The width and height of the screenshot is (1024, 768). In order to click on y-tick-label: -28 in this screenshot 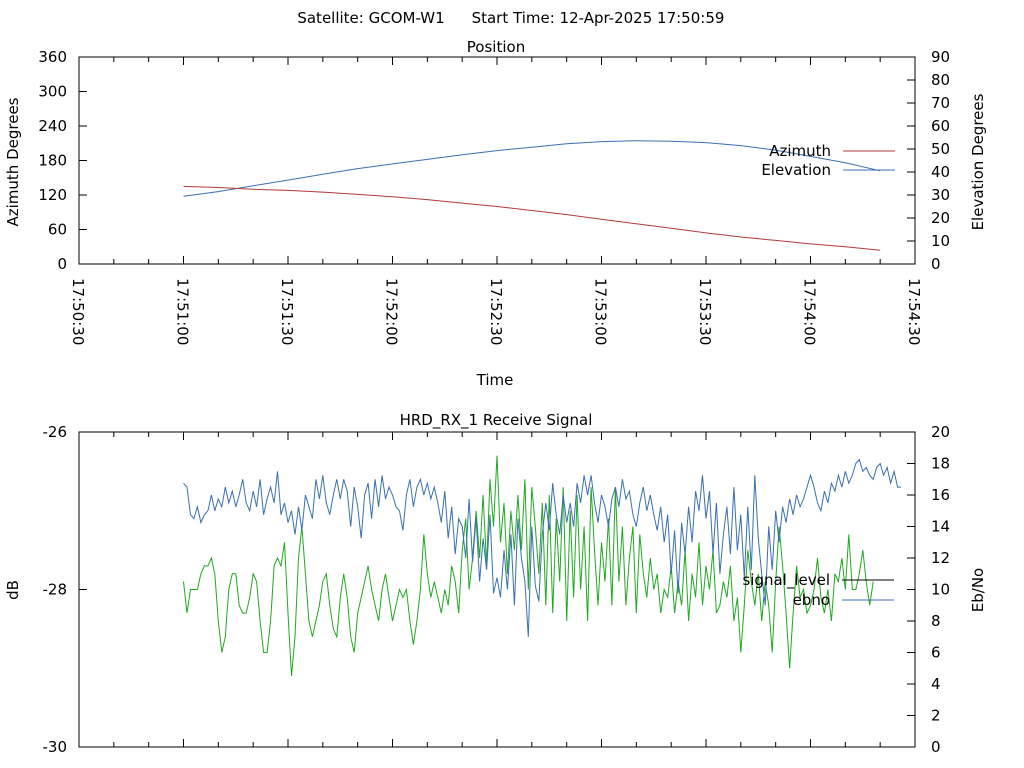, I will do `click(55, 590)`.